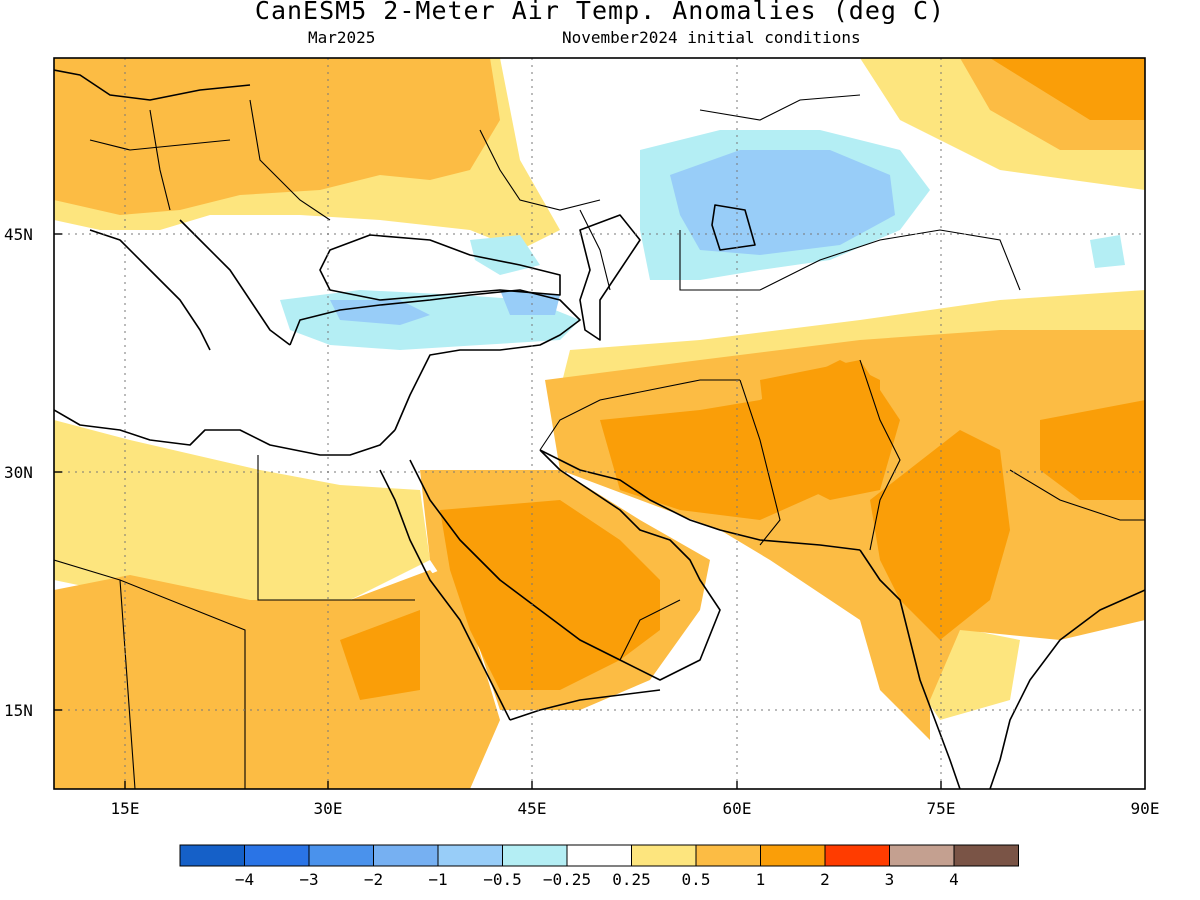 The image size is (1200, 900). Describe the element at coordinates (890, 879) in the screenshot. I see `legend-label: 3` at that location.